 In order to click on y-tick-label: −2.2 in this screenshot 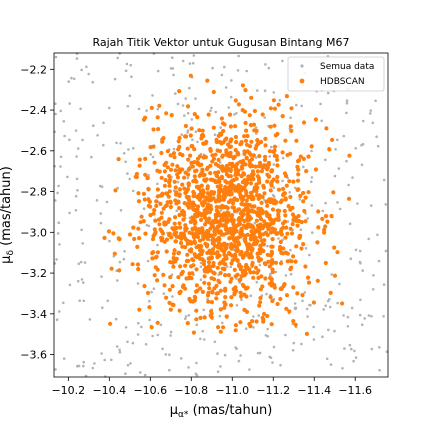, I will do `click(33, 69)`.